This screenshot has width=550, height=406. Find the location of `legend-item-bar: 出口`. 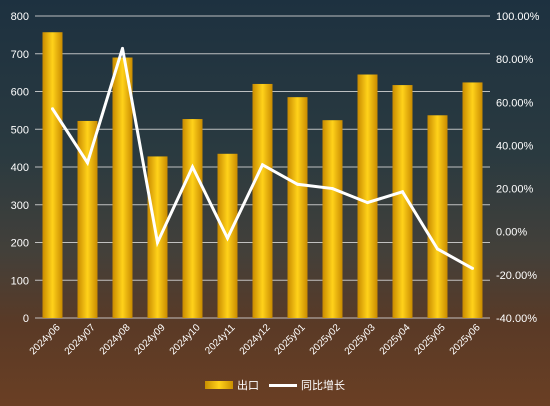

legend-item-bar: 出口 is located at coordinates (232, 385).